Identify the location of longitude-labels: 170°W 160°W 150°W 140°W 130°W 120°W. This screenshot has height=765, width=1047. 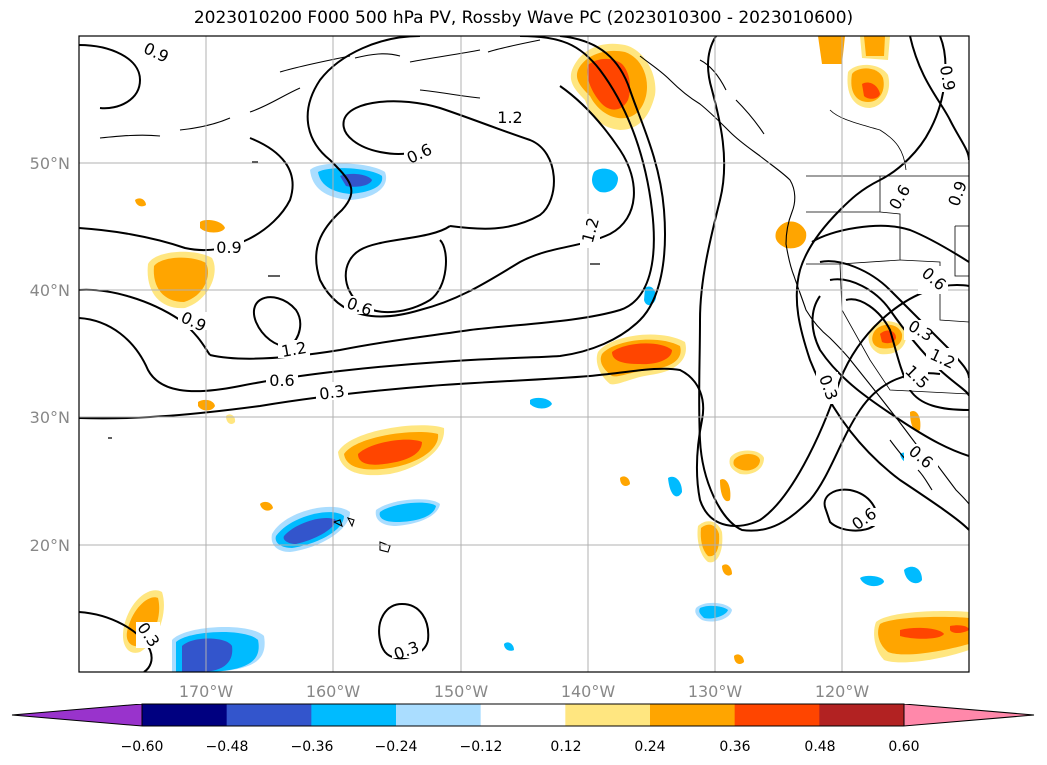
(524, 691).